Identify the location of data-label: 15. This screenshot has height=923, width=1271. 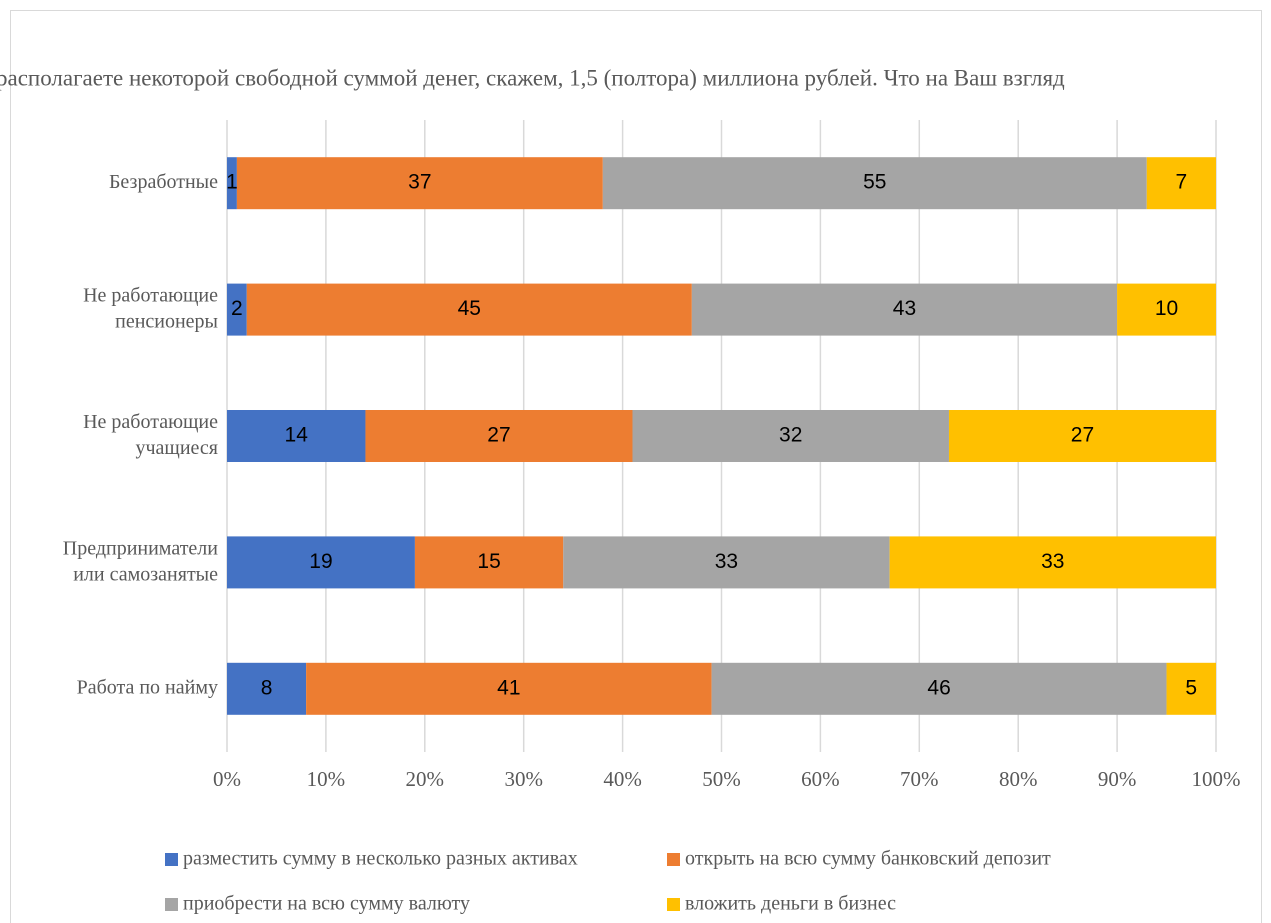
(488, 561).